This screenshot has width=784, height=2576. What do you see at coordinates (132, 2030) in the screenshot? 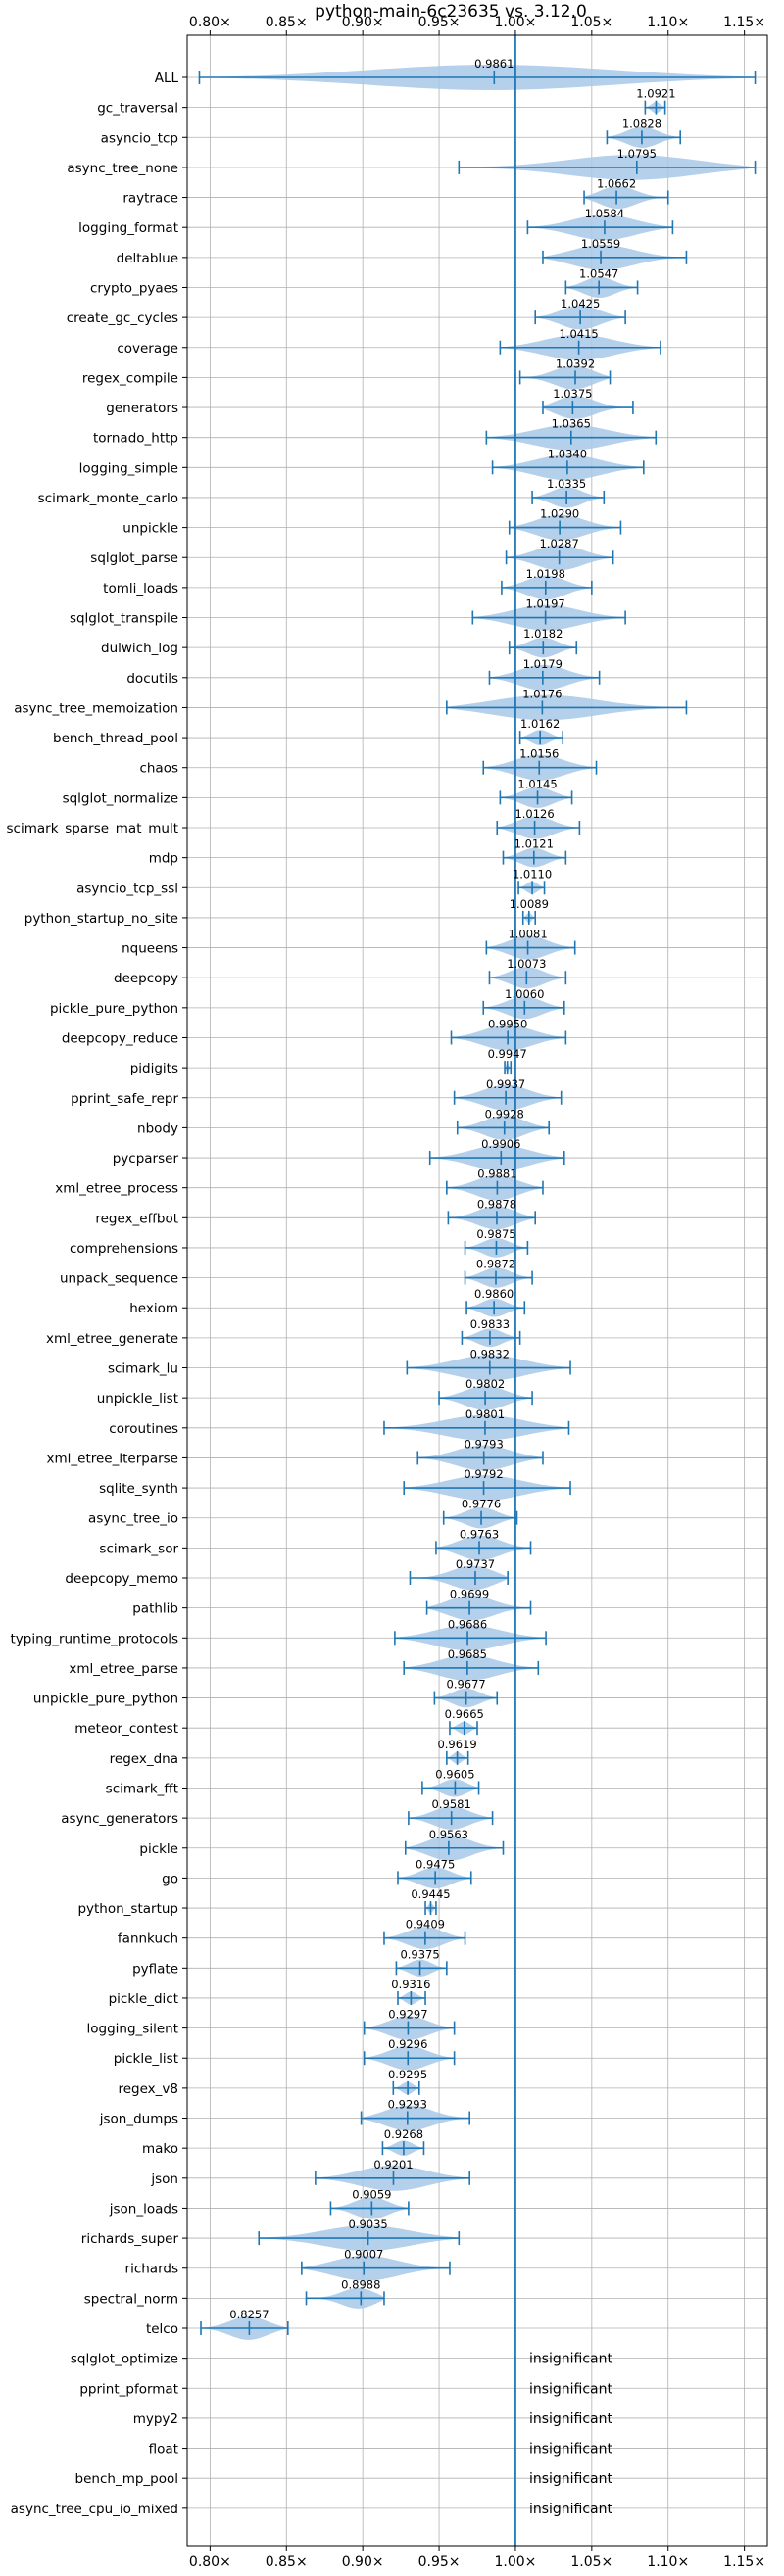
I see `benchmark-name-label: logging_silent` at bounding box center [132, 2030].